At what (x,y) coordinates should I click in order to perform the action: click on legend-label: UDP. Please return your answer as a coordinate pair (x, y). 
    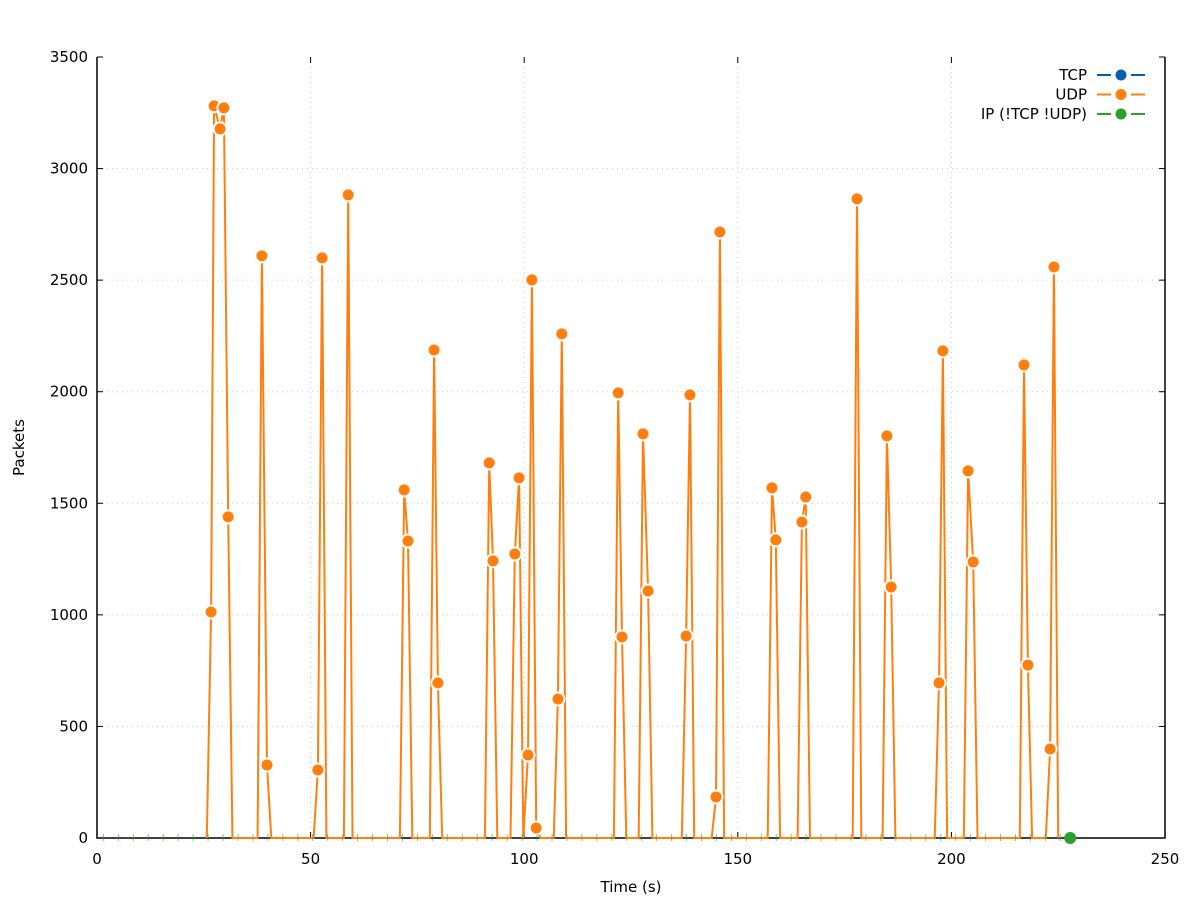
    Looking at the image, I should click on (1071, 95).